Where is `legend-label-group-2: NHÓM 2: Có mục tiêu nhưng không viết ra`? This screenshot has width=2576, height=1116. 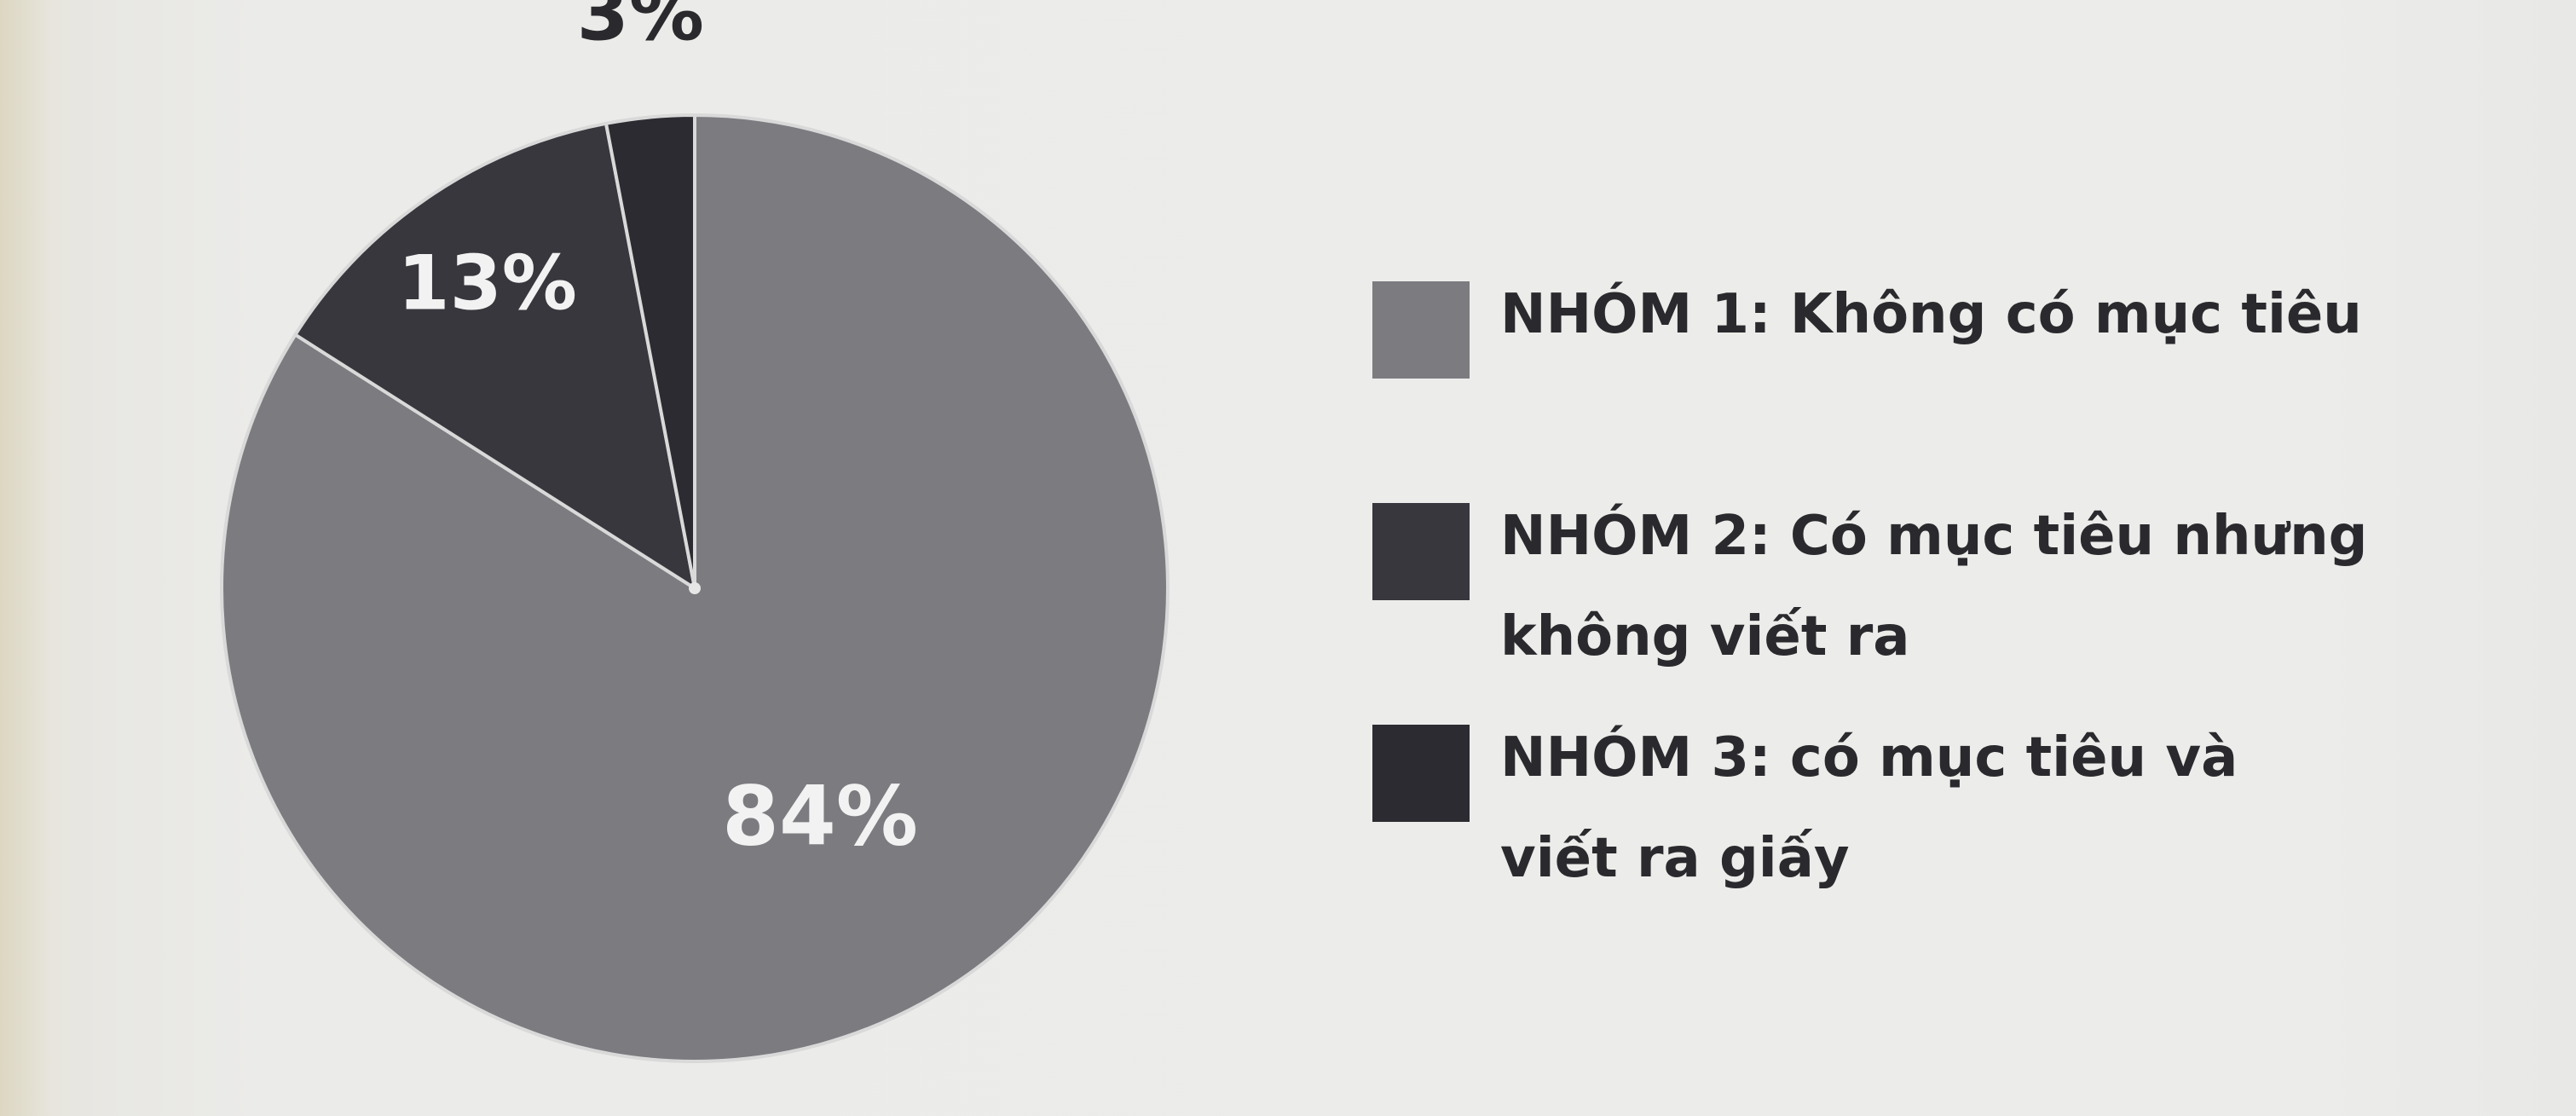 legend-label-group-2: NHÓM 2: Có mục tiêu nhưng không viết ra is located at coordinates (1934, 586).